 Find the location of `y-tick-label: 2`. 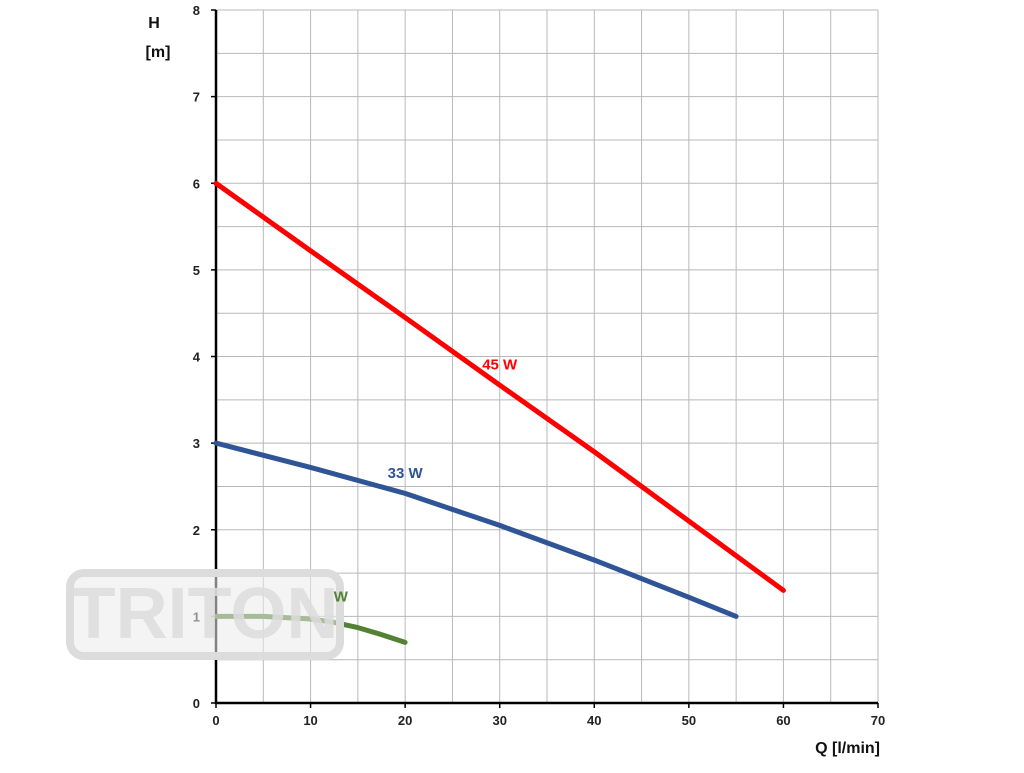

y-tick-label: 2 is located at coordinates (196, 530).